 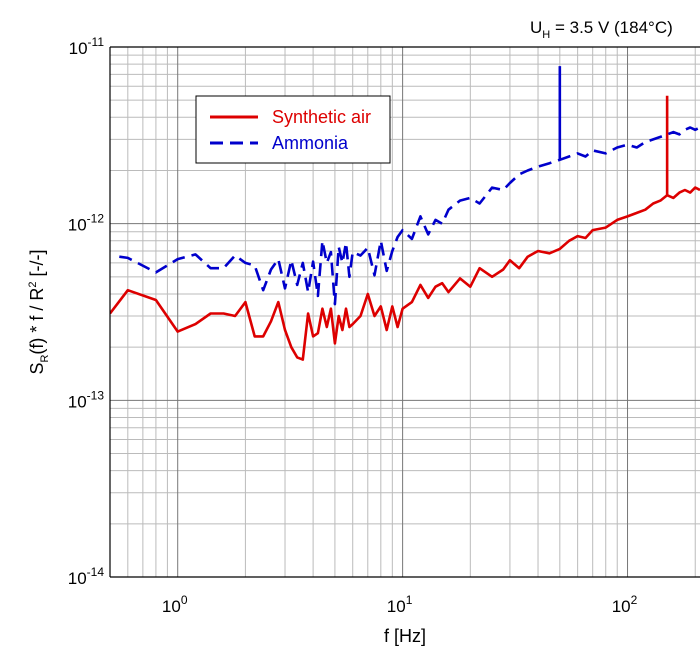 What do you see at coordinates (184, 600) in the screenshot?
I see `x-tick-exp: 0` at bounding box center [184, 600].